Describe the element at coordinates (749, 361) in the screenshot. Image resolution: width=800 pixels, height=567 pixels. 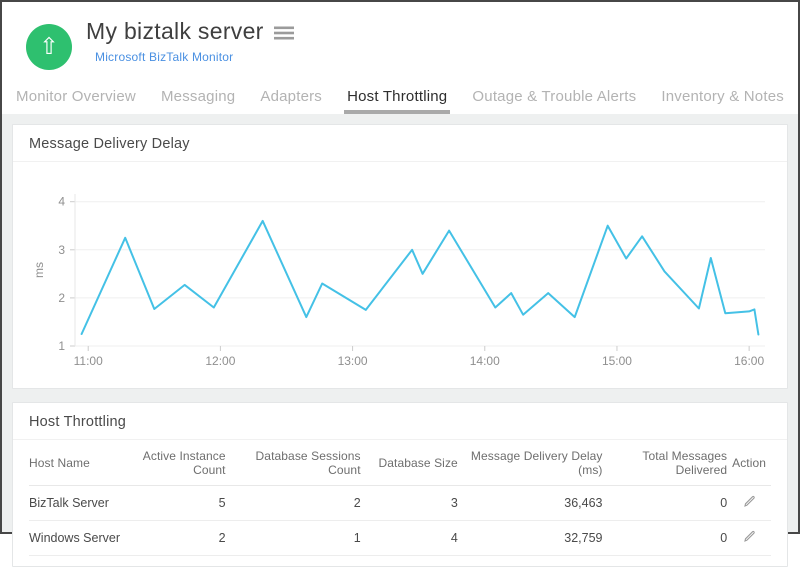
I see `svg-text: 16:00` at that location.